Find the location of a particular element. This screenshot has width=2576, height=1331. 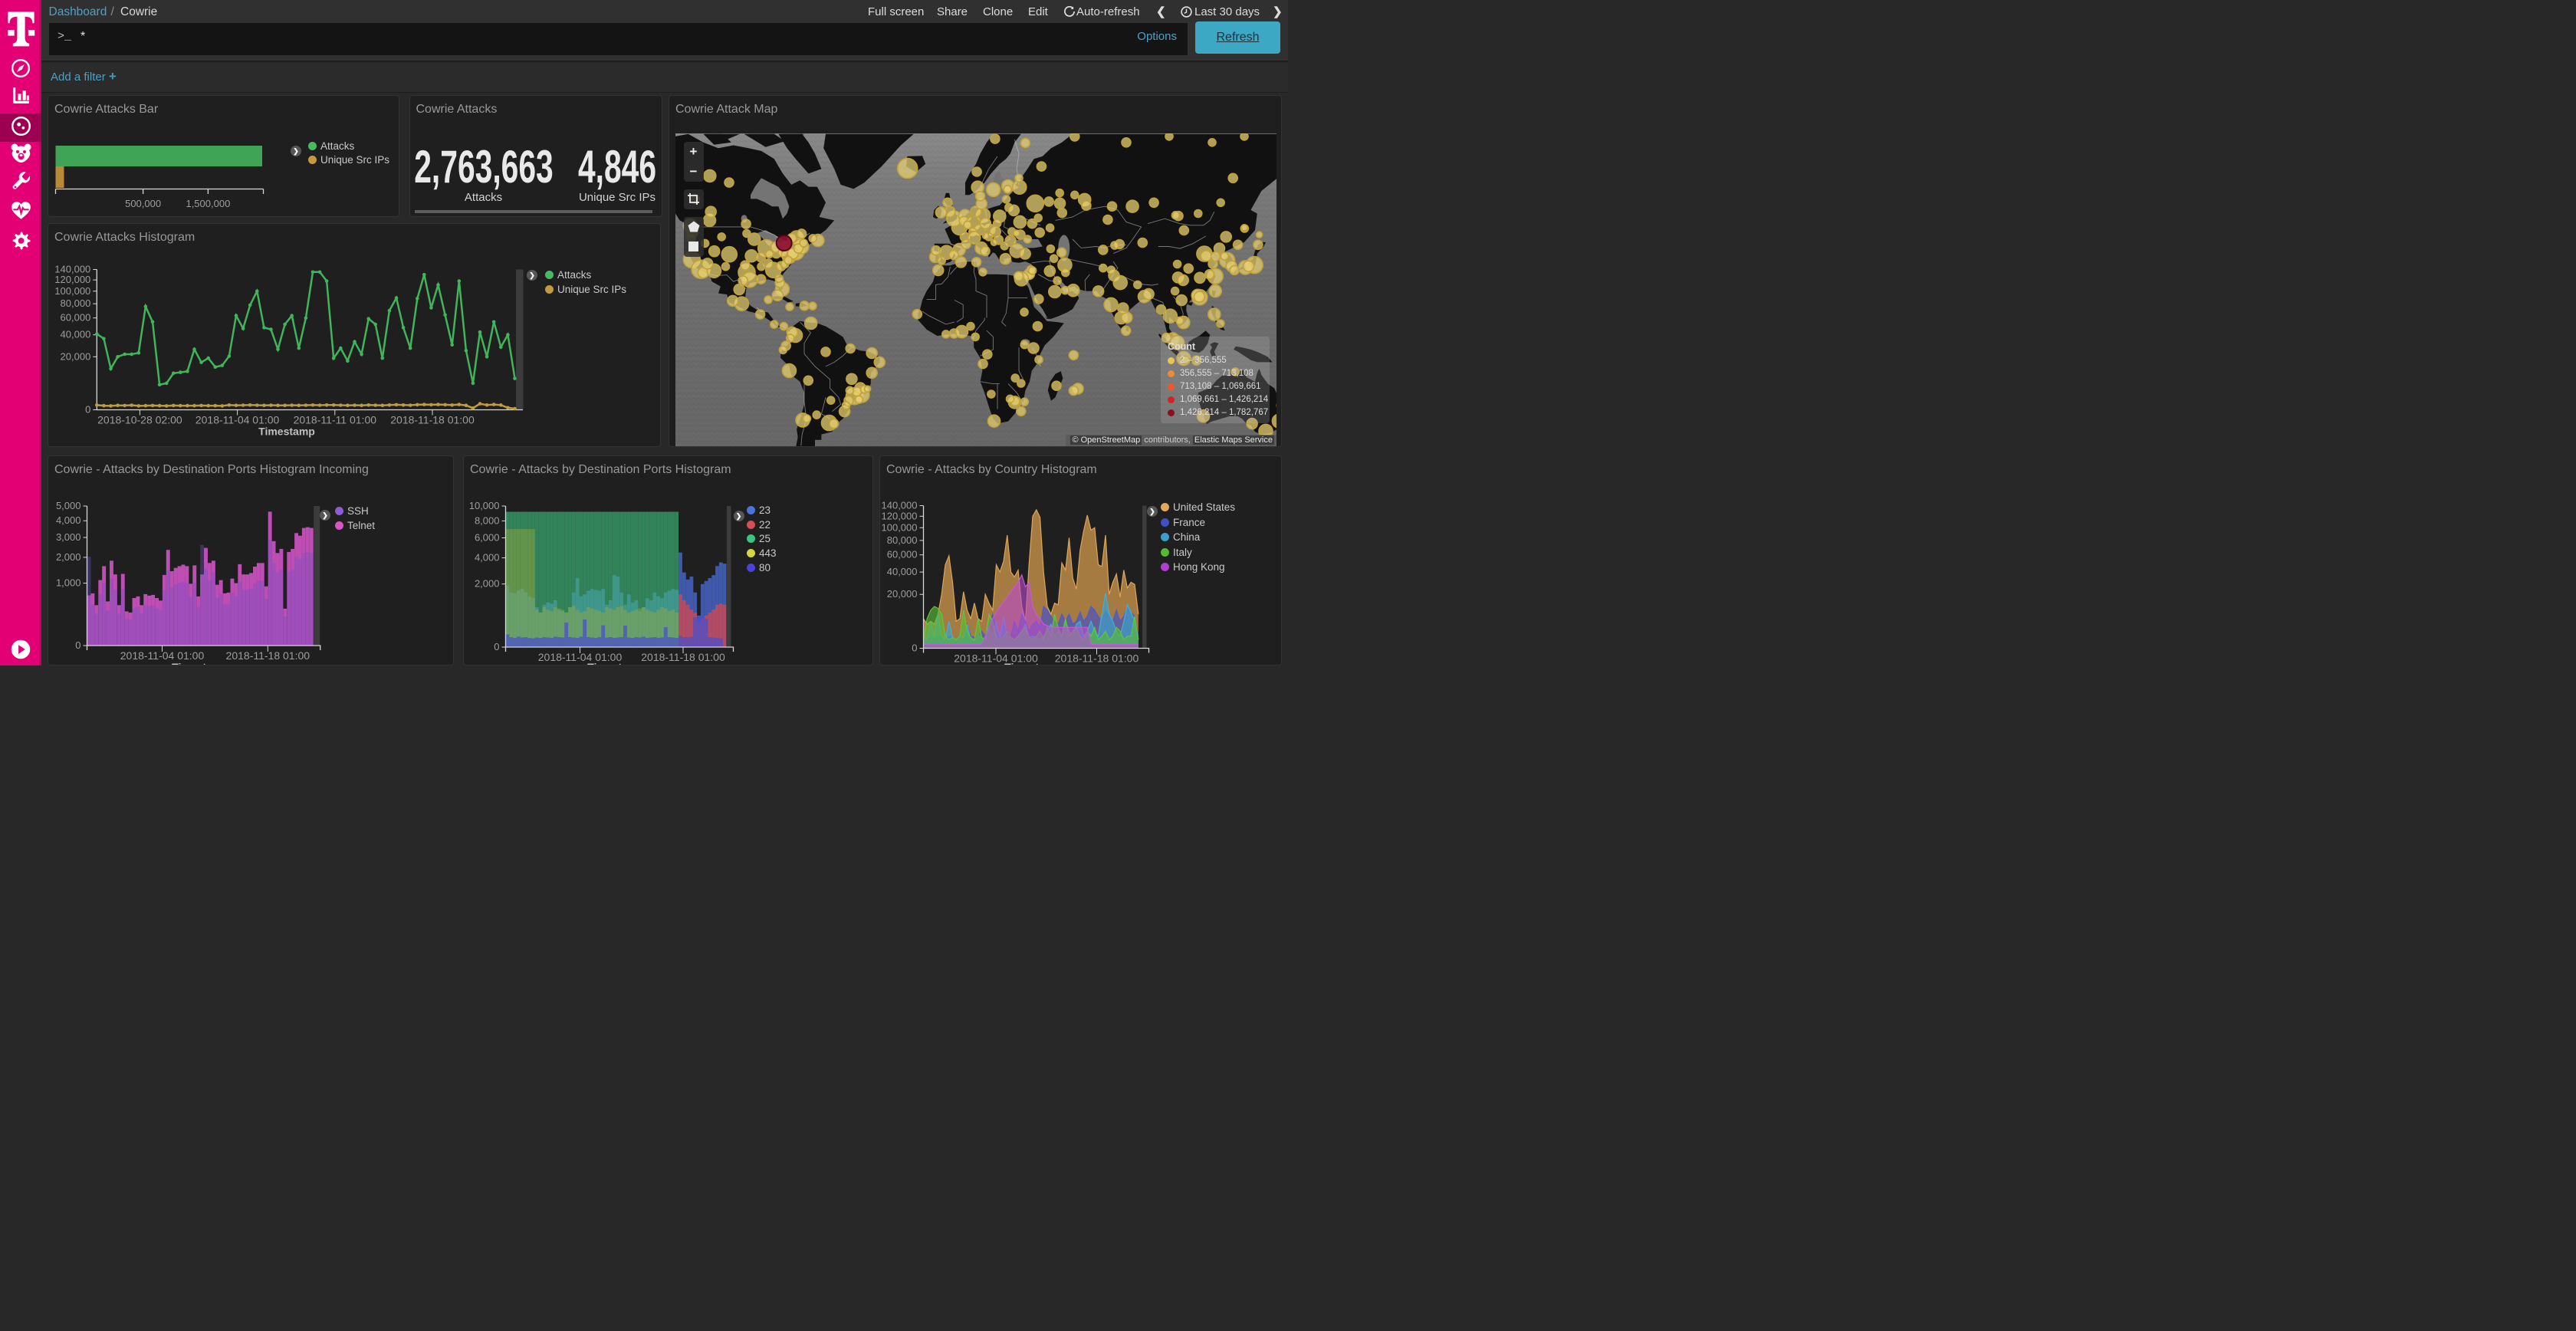

svg-text: 6,000 is located at coordinates (488, 538).